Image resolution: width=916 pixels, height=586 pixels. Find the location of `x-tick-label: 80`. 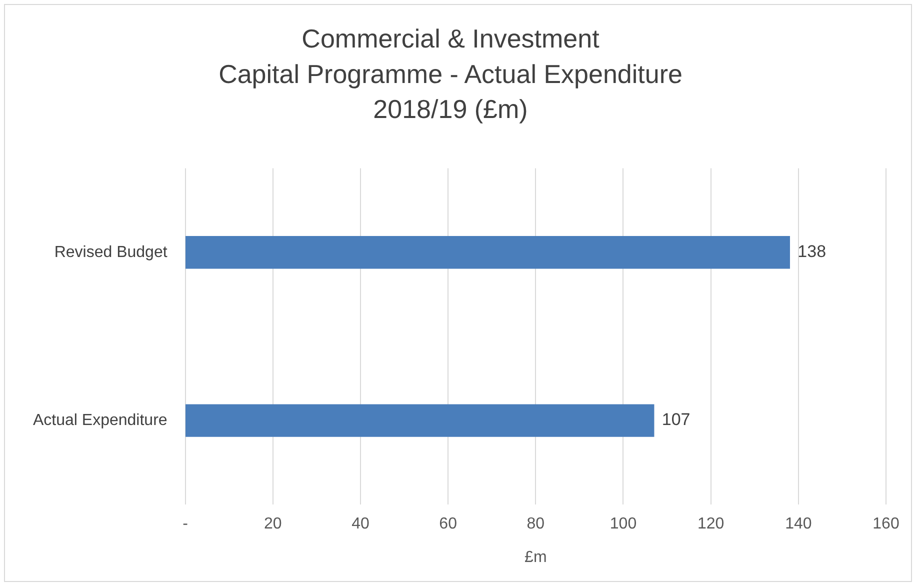

x-tick-label: 80 is located at coordinates (535, 524).